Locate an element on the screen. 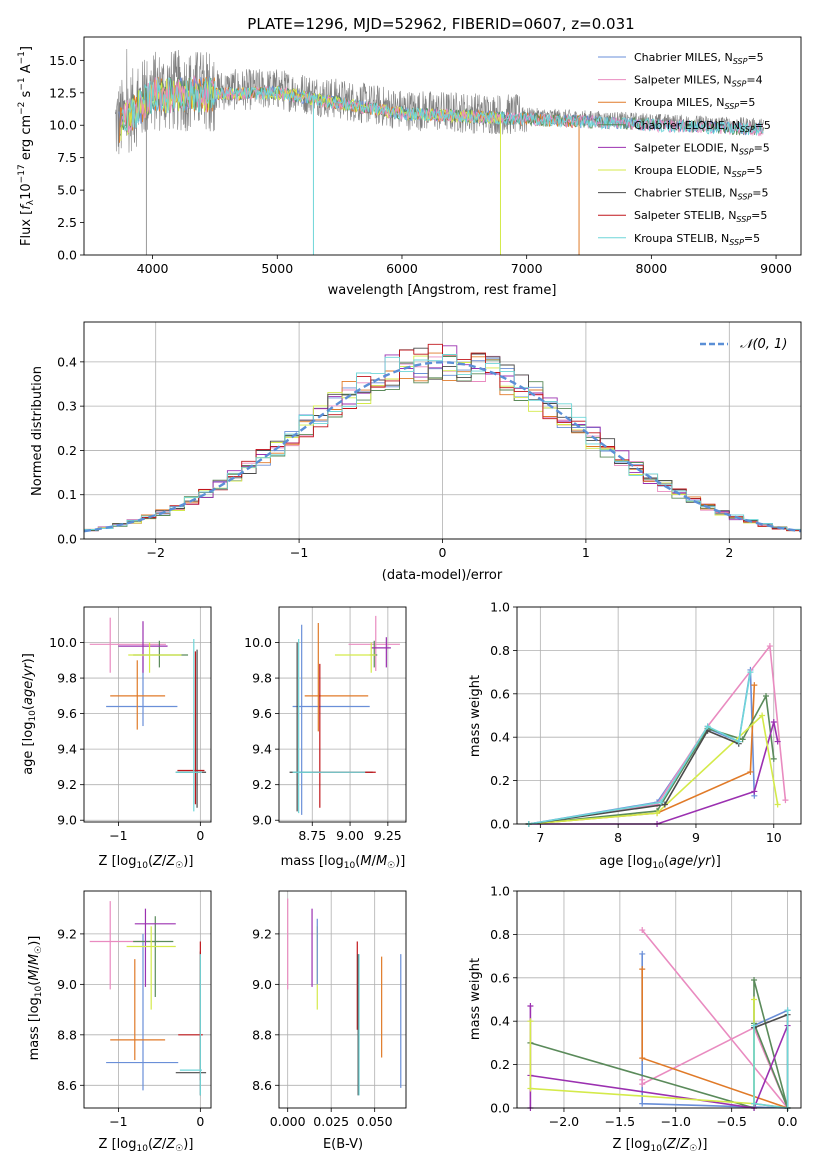  residual-histograms is located at coordinates (442, 438).